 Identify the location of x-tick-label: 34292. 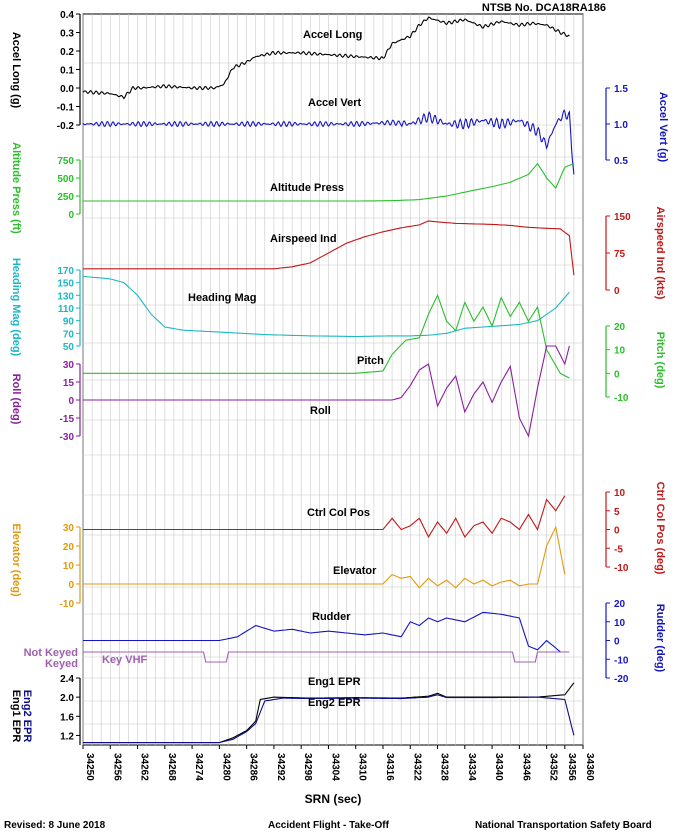
(280, 767).